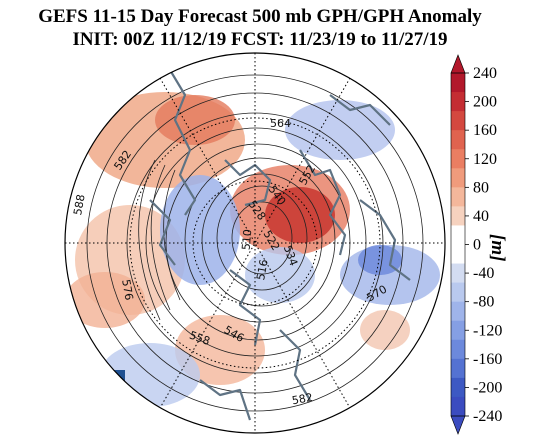  What do you see at coordinates (487, 416) in the screenshot?
I see `colorbar-tick-label: -240` at bounding box center [487, 416].